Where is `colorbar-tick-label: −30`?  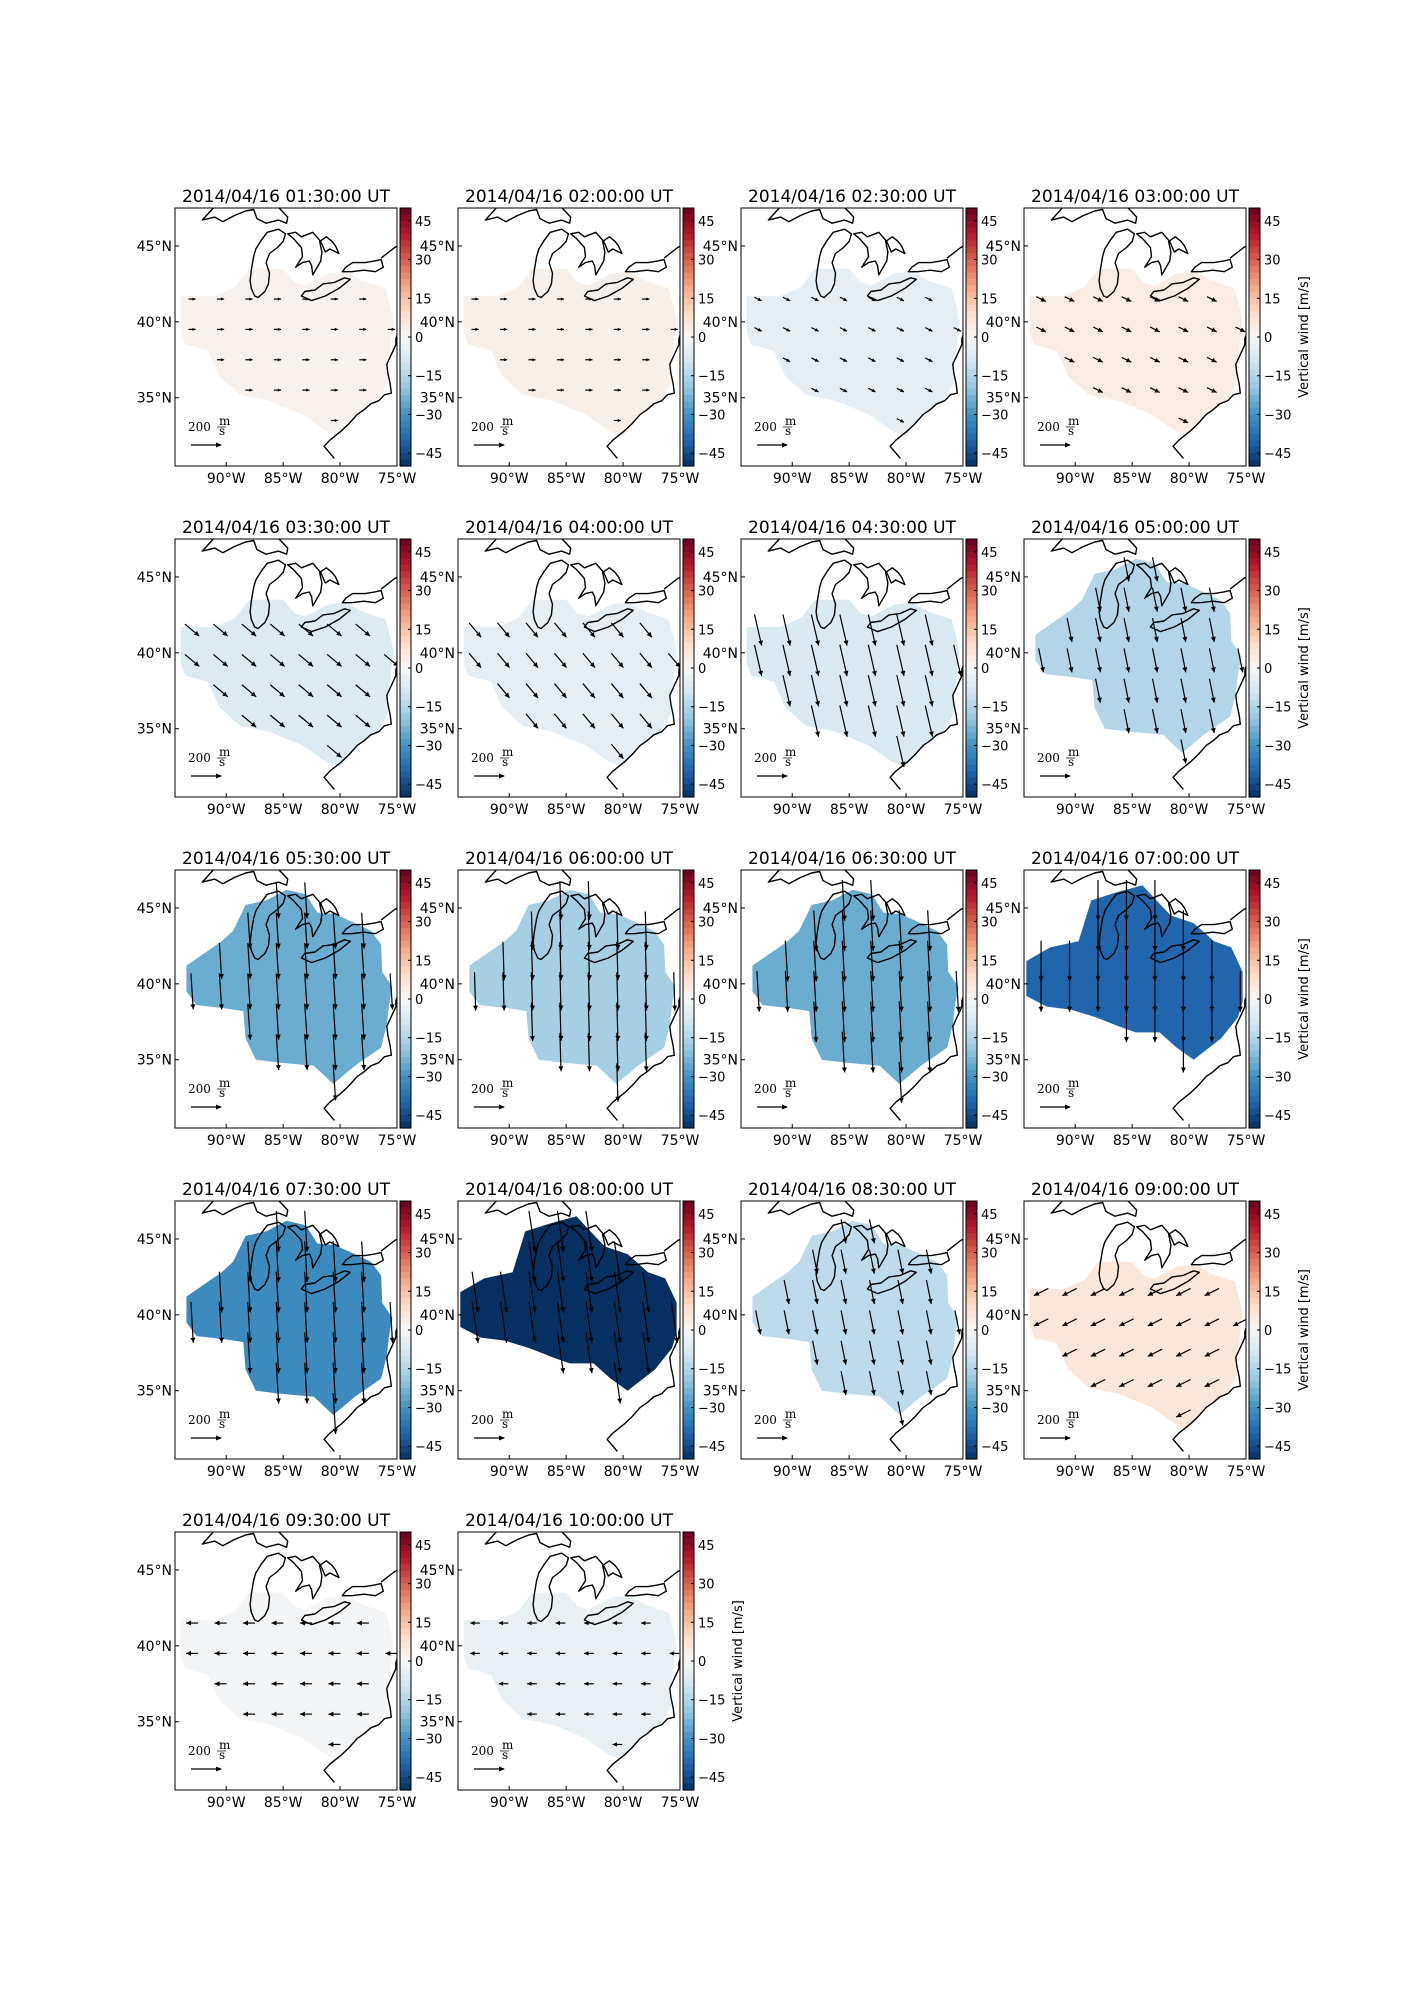 colorbar-tick-label: −30 is located at coordinates (711, 746).